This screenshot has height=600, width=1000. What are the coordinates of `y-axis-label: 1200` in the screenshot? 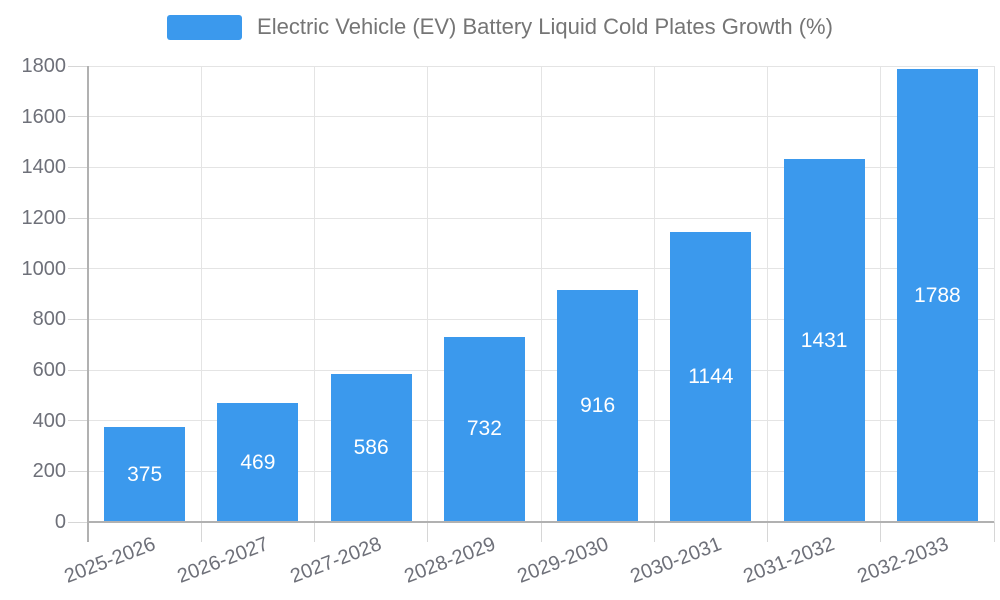 It's located at (44, 218).